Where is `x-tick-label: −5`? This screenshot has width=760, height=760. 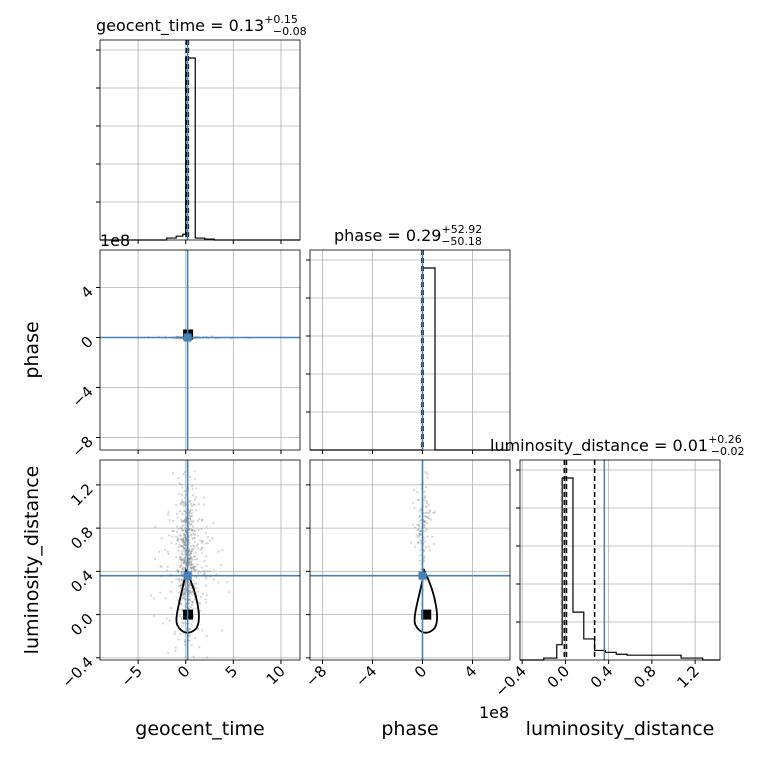 x-tick-label: −5 is located at coordinates (132, 676).